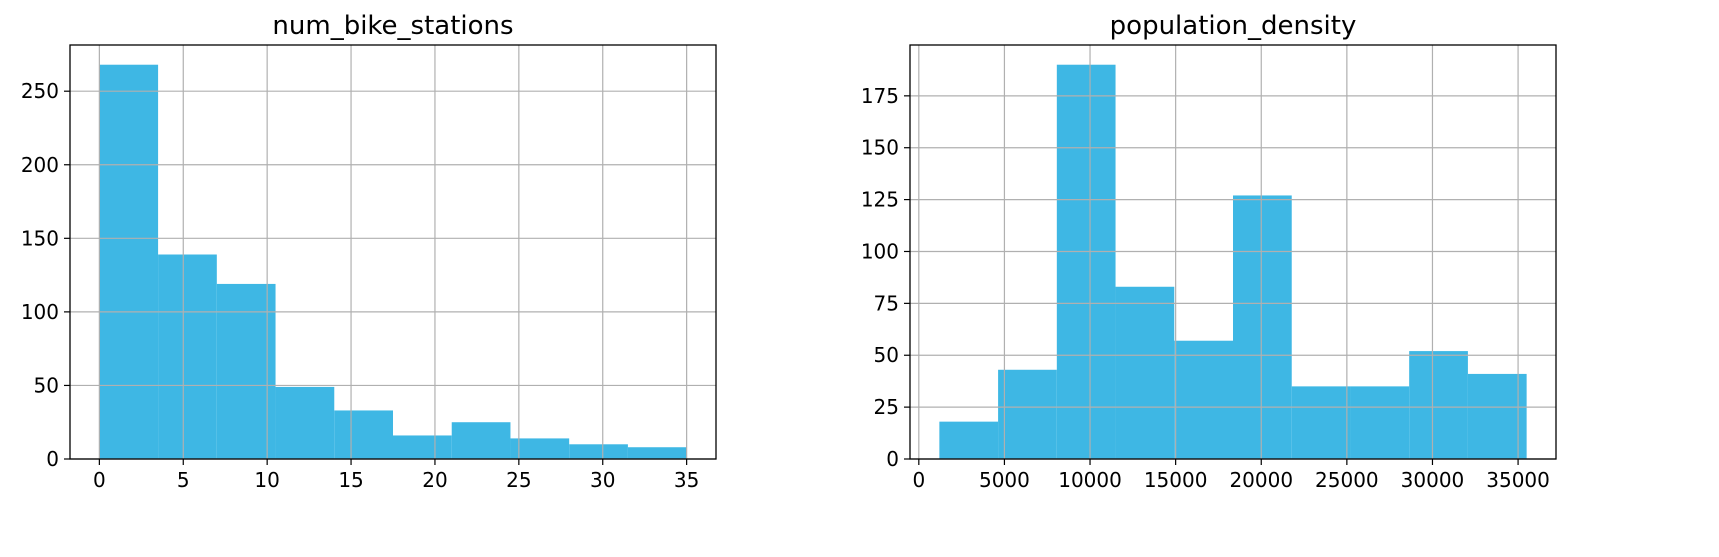 This screenshot has width=1719, height=557. Describe the element at coordinates (518, 480) in the screenshot. I see `x-tick-label: 25` at that location.